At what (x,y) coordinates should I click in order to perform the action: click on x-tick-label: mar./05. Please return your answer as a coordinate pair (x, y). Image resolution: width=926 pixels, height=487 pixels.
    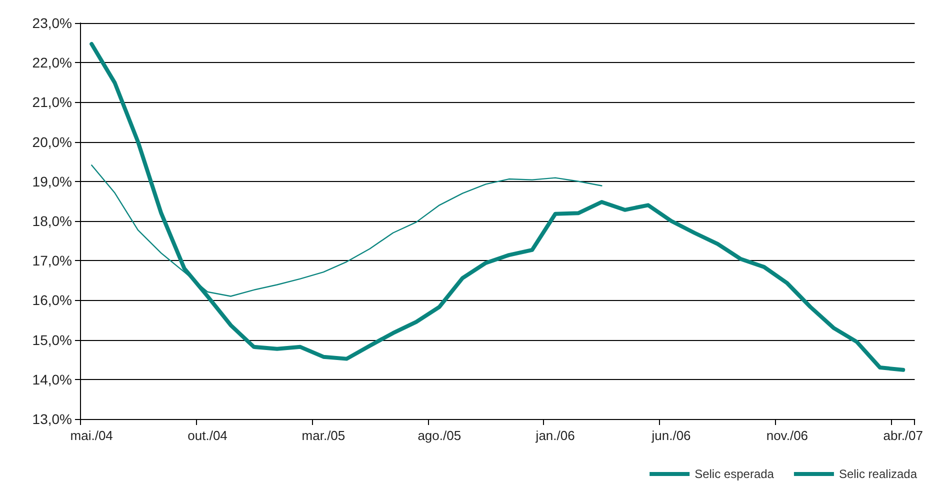
    Looking at the image, I should click on (324, 435).